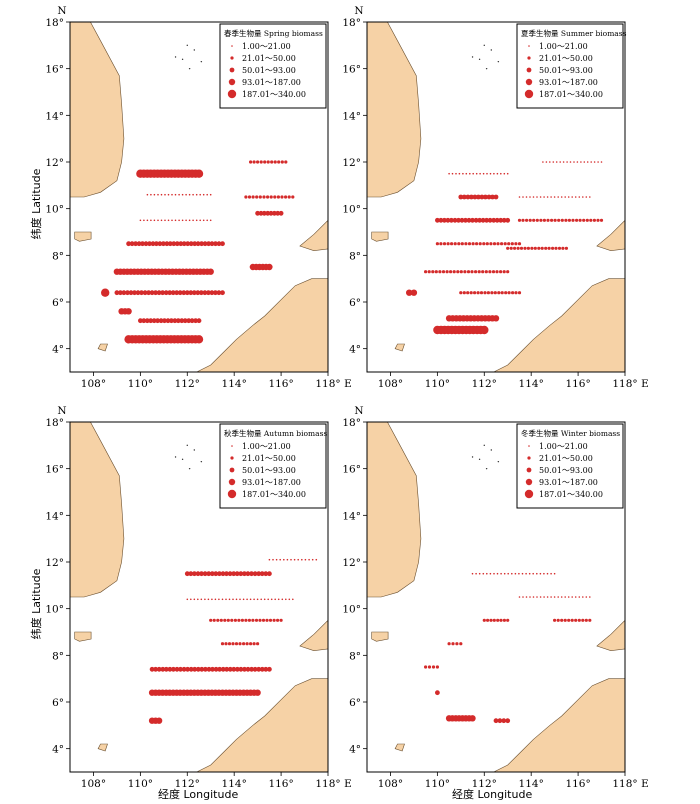 Image resolution: width=700 pixels, height=804 pixels. What do you see at coordinates (531, 784) in the screenshot?
I see `x-tick-label: 114°` at bounding box center [531, 784].